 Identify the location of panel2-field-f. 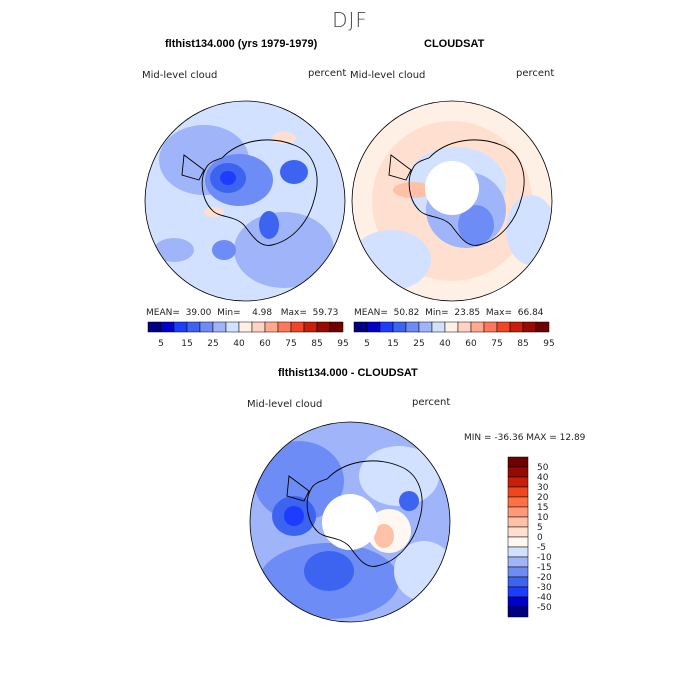
(476, 225).